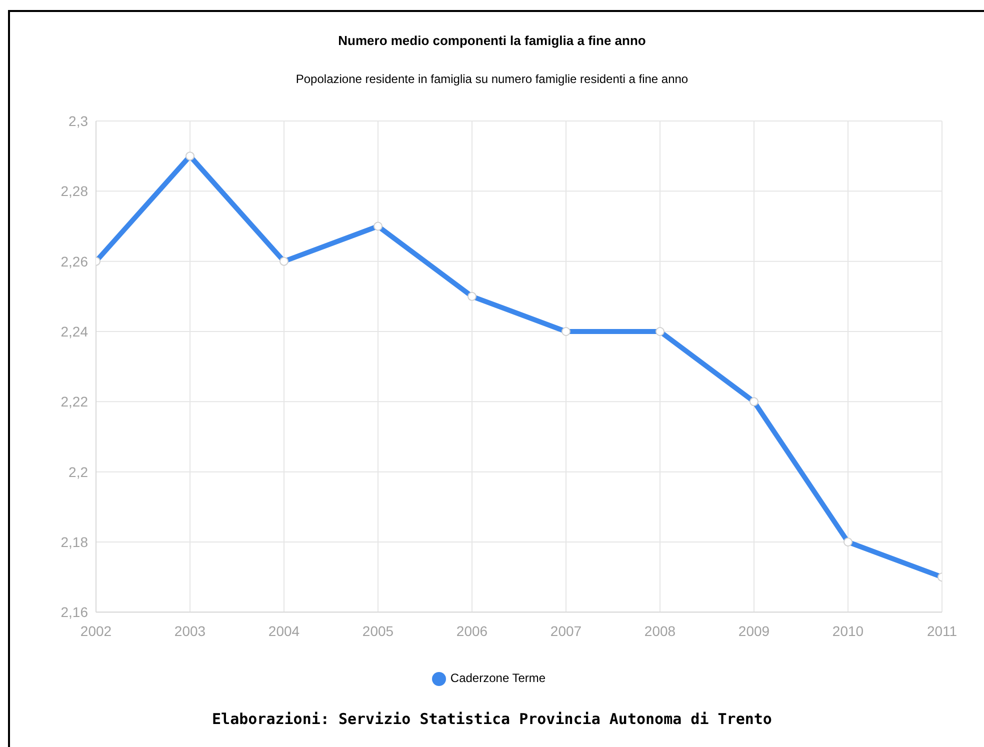 The image size is (984, 747). I want to click on y-tick-label: 2,28, so click(74, 191).